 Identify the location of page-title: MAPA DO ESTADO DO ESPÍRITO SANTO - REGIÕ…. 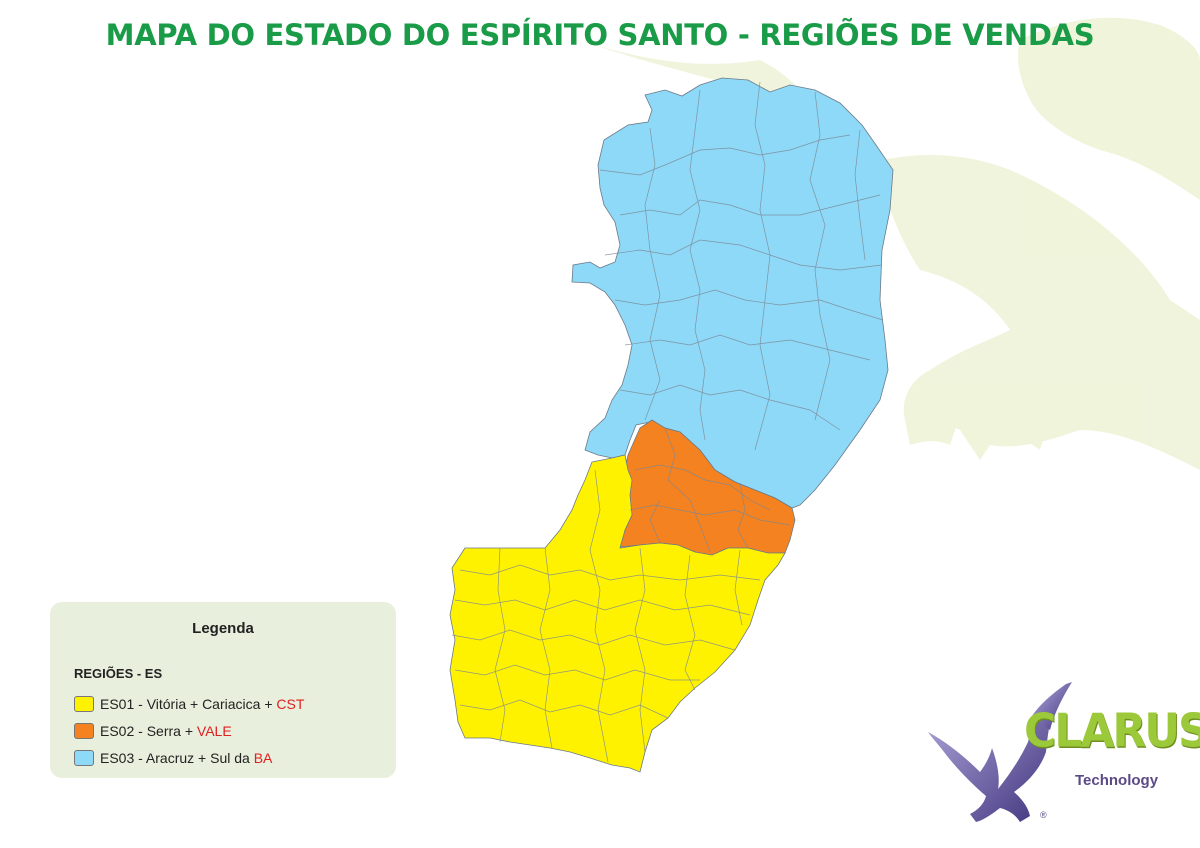
(600, 35).